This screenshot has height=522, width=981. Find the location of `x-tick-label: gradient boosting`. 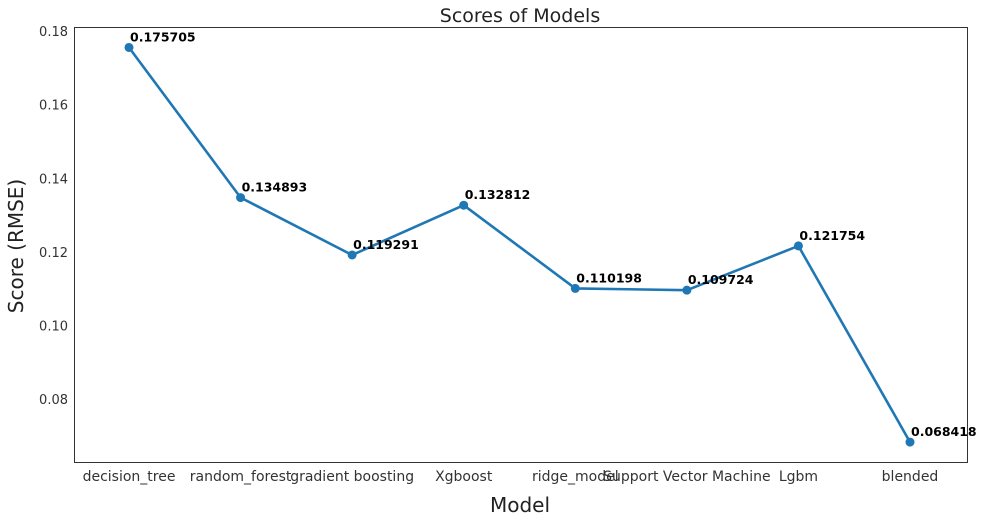

x-tick-label: gradient boosting is located at coordinates (352, 477).